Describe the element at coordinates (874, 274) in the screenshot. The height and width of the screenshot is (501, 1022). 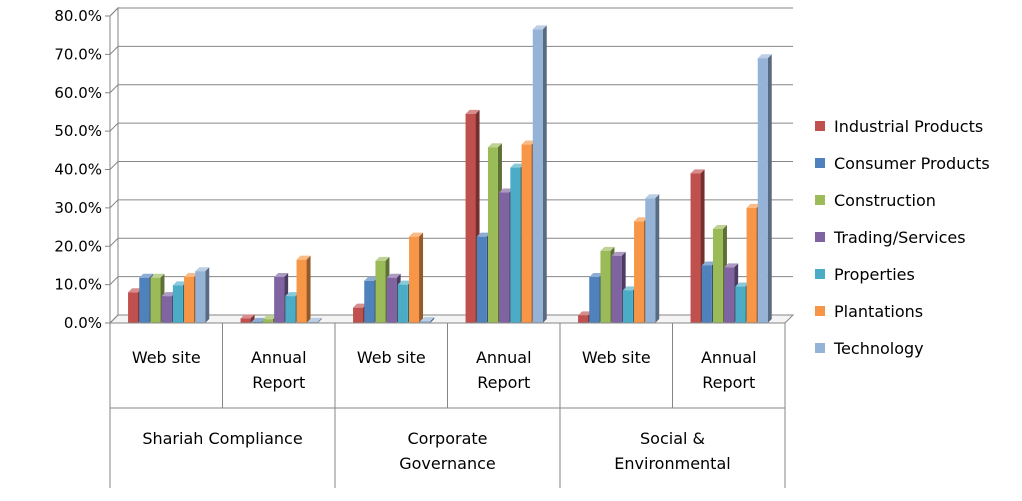
I see `legend-label: Properties` at that location.